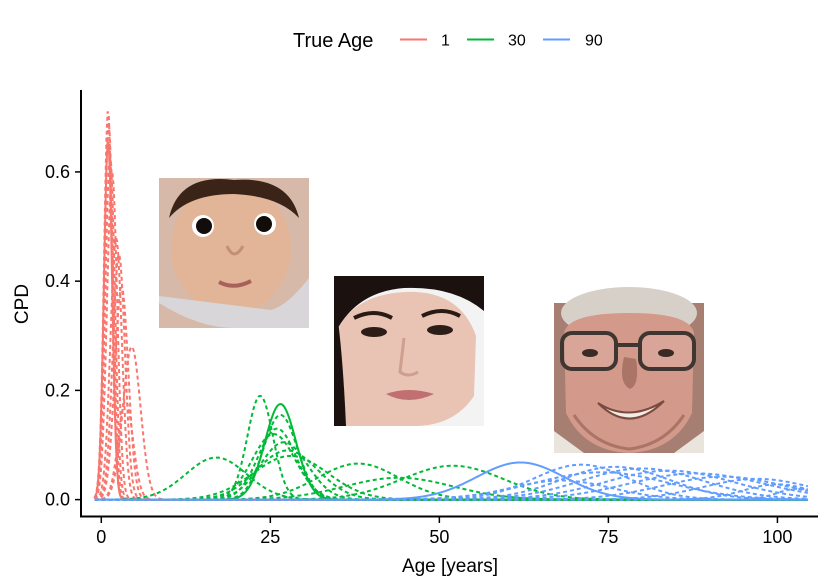 The height and width of the screenshot is (588, 830). I want to click on elder-jaw-lines, so click(629, 432).